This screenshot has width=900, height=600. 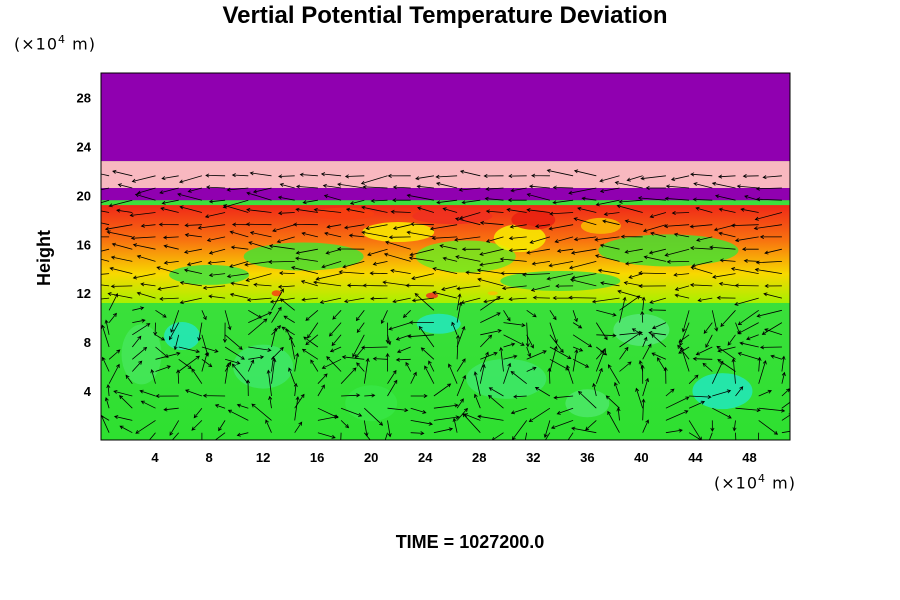 What do you see at coordinates (84, 146) in the screenshot?
I see `y-tick-label: 24` at bounding box center [84, 146].